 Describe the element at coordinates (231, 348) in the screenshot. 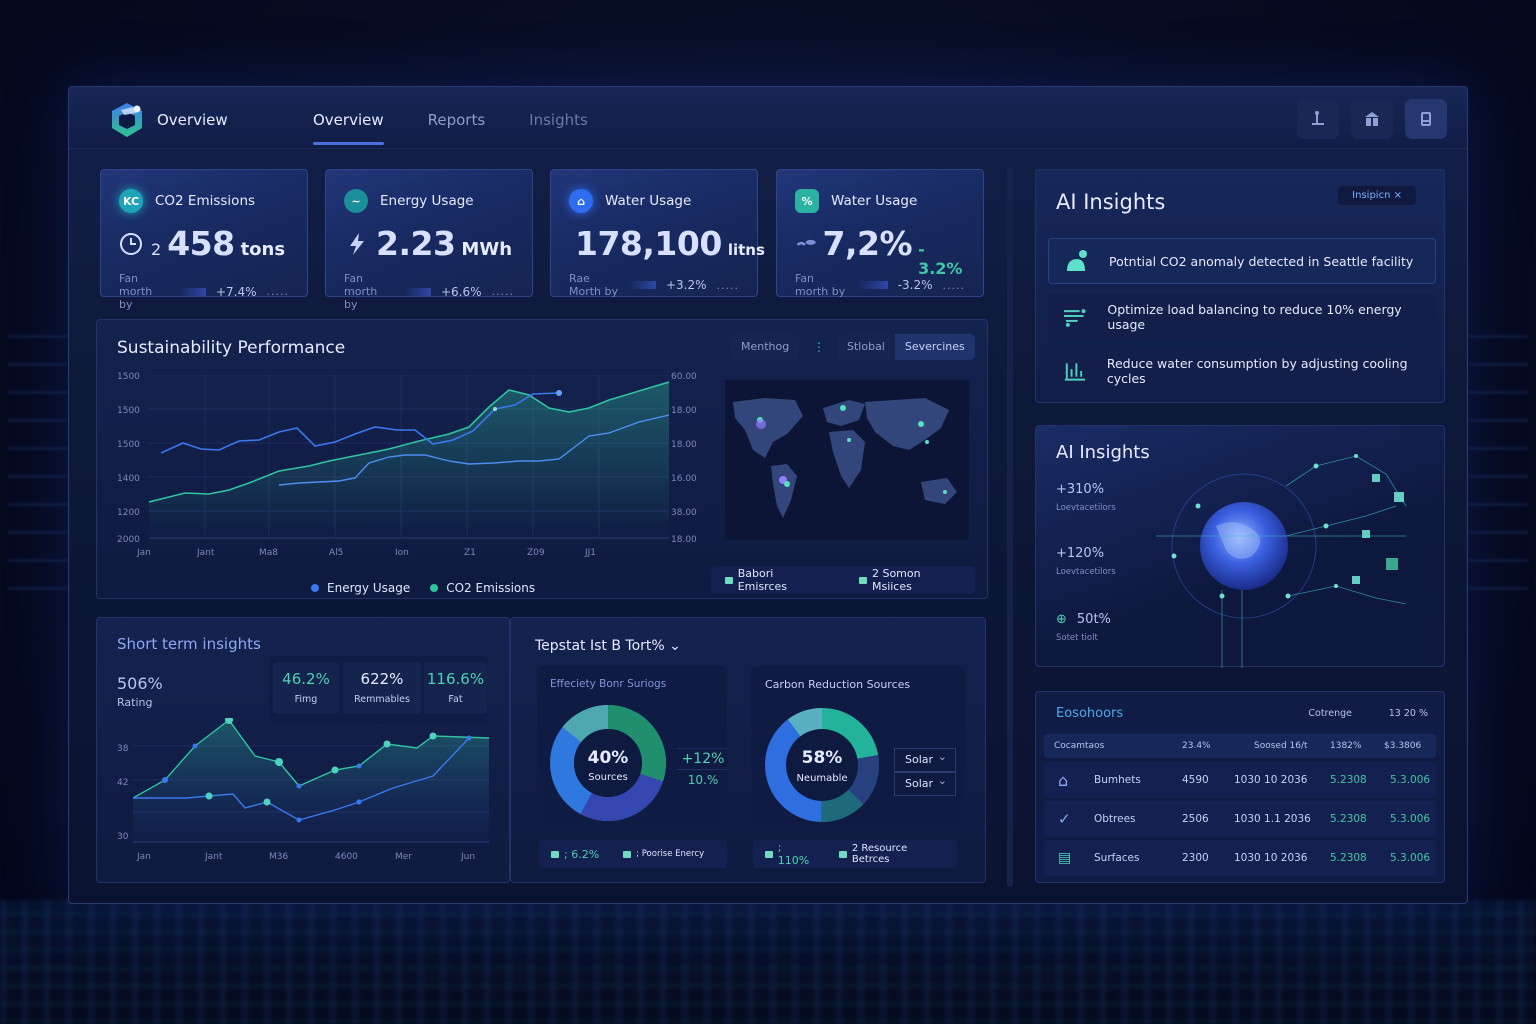

I see `panel-title: Sustainability Performance` at that location.